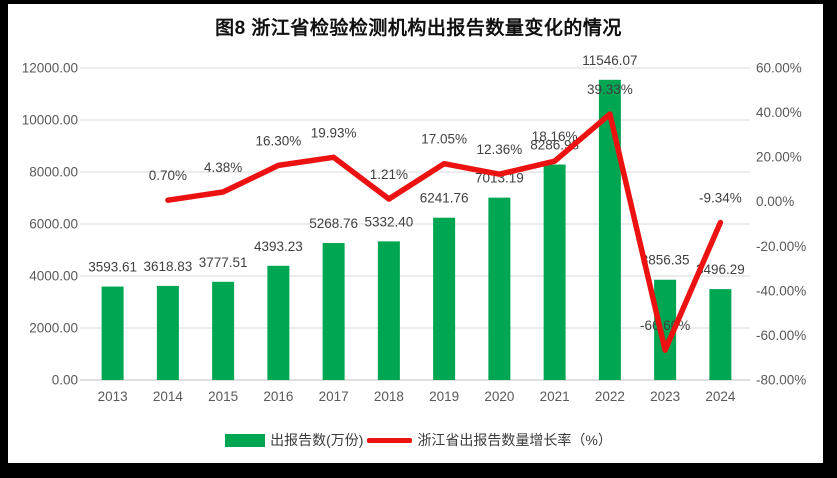  What do you see at coordinates (609, 229) in the screenshot?
I see `bar-2022` at bounding box center [609, 229].